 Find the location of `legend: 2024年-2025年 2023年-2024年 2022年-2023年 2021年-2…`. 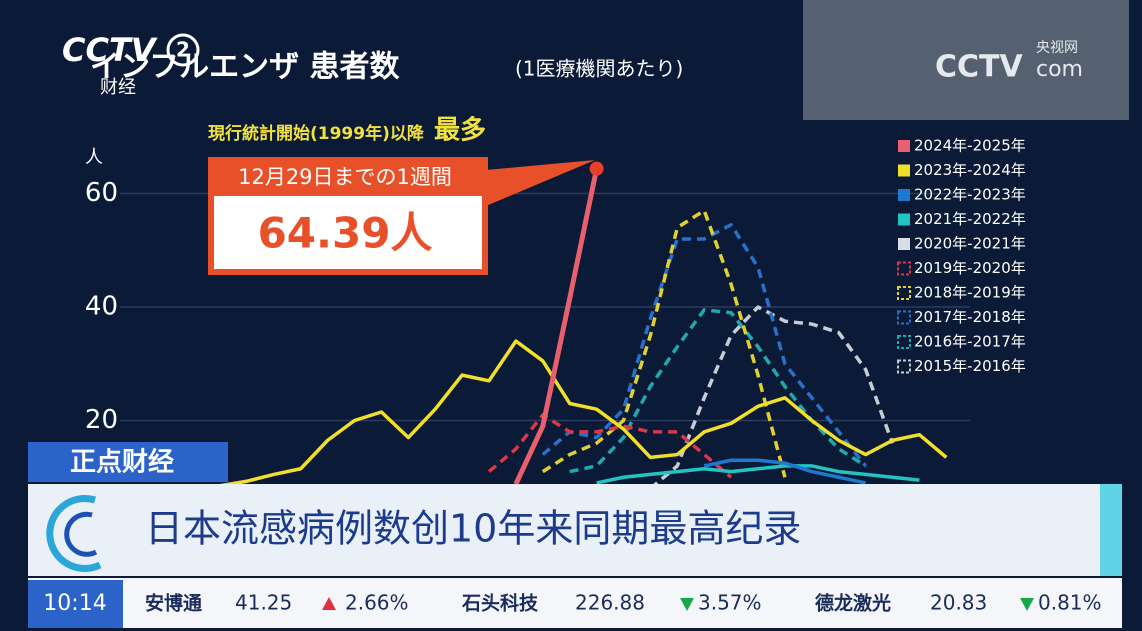

legend: 2024年-2025年 2023年-2024年 2022年-2023年 2021年-2… is located at coordinates (961, 256).